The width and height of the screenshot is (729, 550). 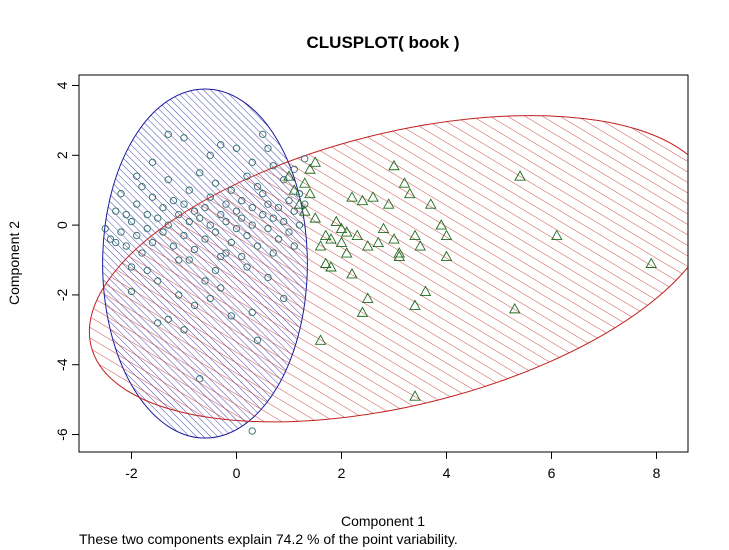 What do you see at coordinates (393, 466) in the screenshot?
I see `x-axis: -2 0 2 4 6 8` at bounding box center [393, 466].